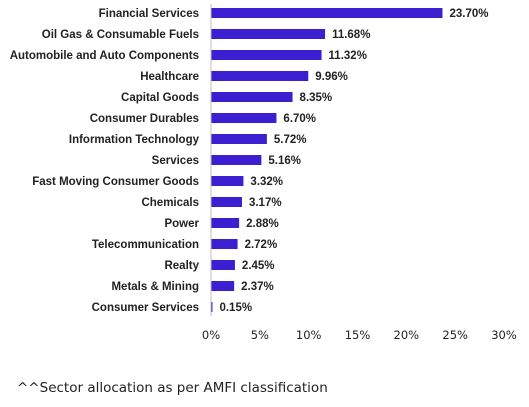 The image size is (529, 407). Describe the element at coordinates (309, 335) in the screenshot. I see `x-tick-label: 10%` at that location.